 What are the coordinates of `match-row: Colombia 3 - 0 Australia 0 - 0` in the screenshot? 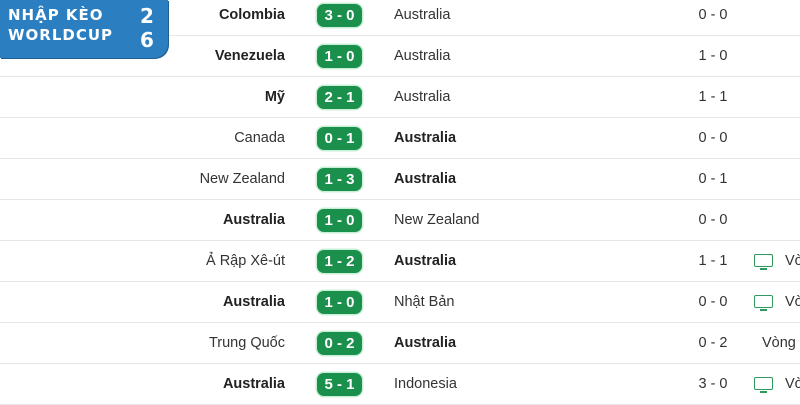 It's located at (400, 18).